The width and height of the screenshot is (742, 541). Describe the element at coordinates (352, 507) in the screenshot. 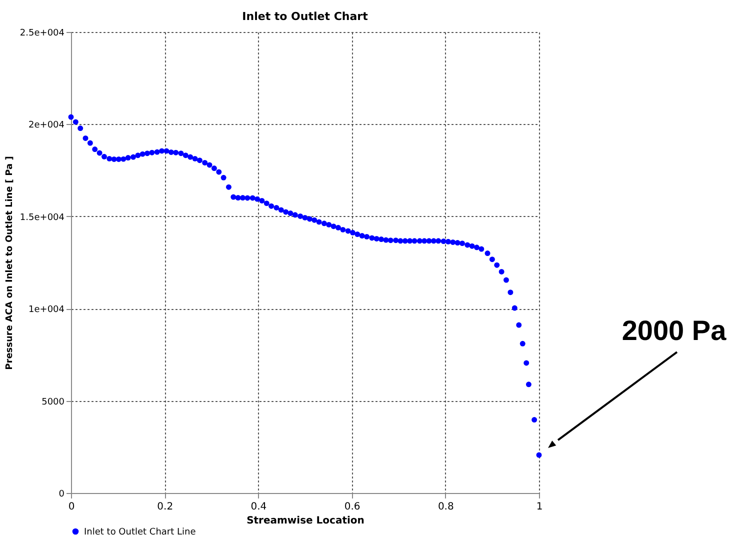

I see `x-tick-label: 0.6` at that location.